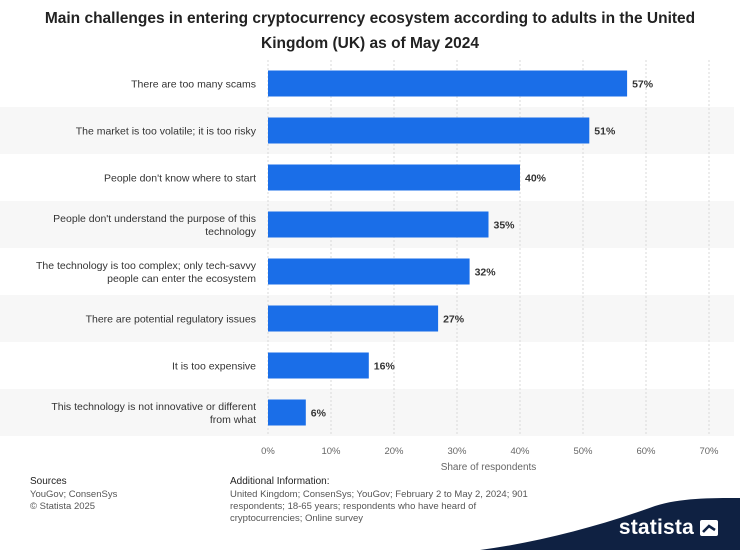 This screenshot has width=740, height=550. What do you see at coordinates (505, 226) in the screenshot?
I see `bar-value-label: 35%` at bounding box center [505, 226].